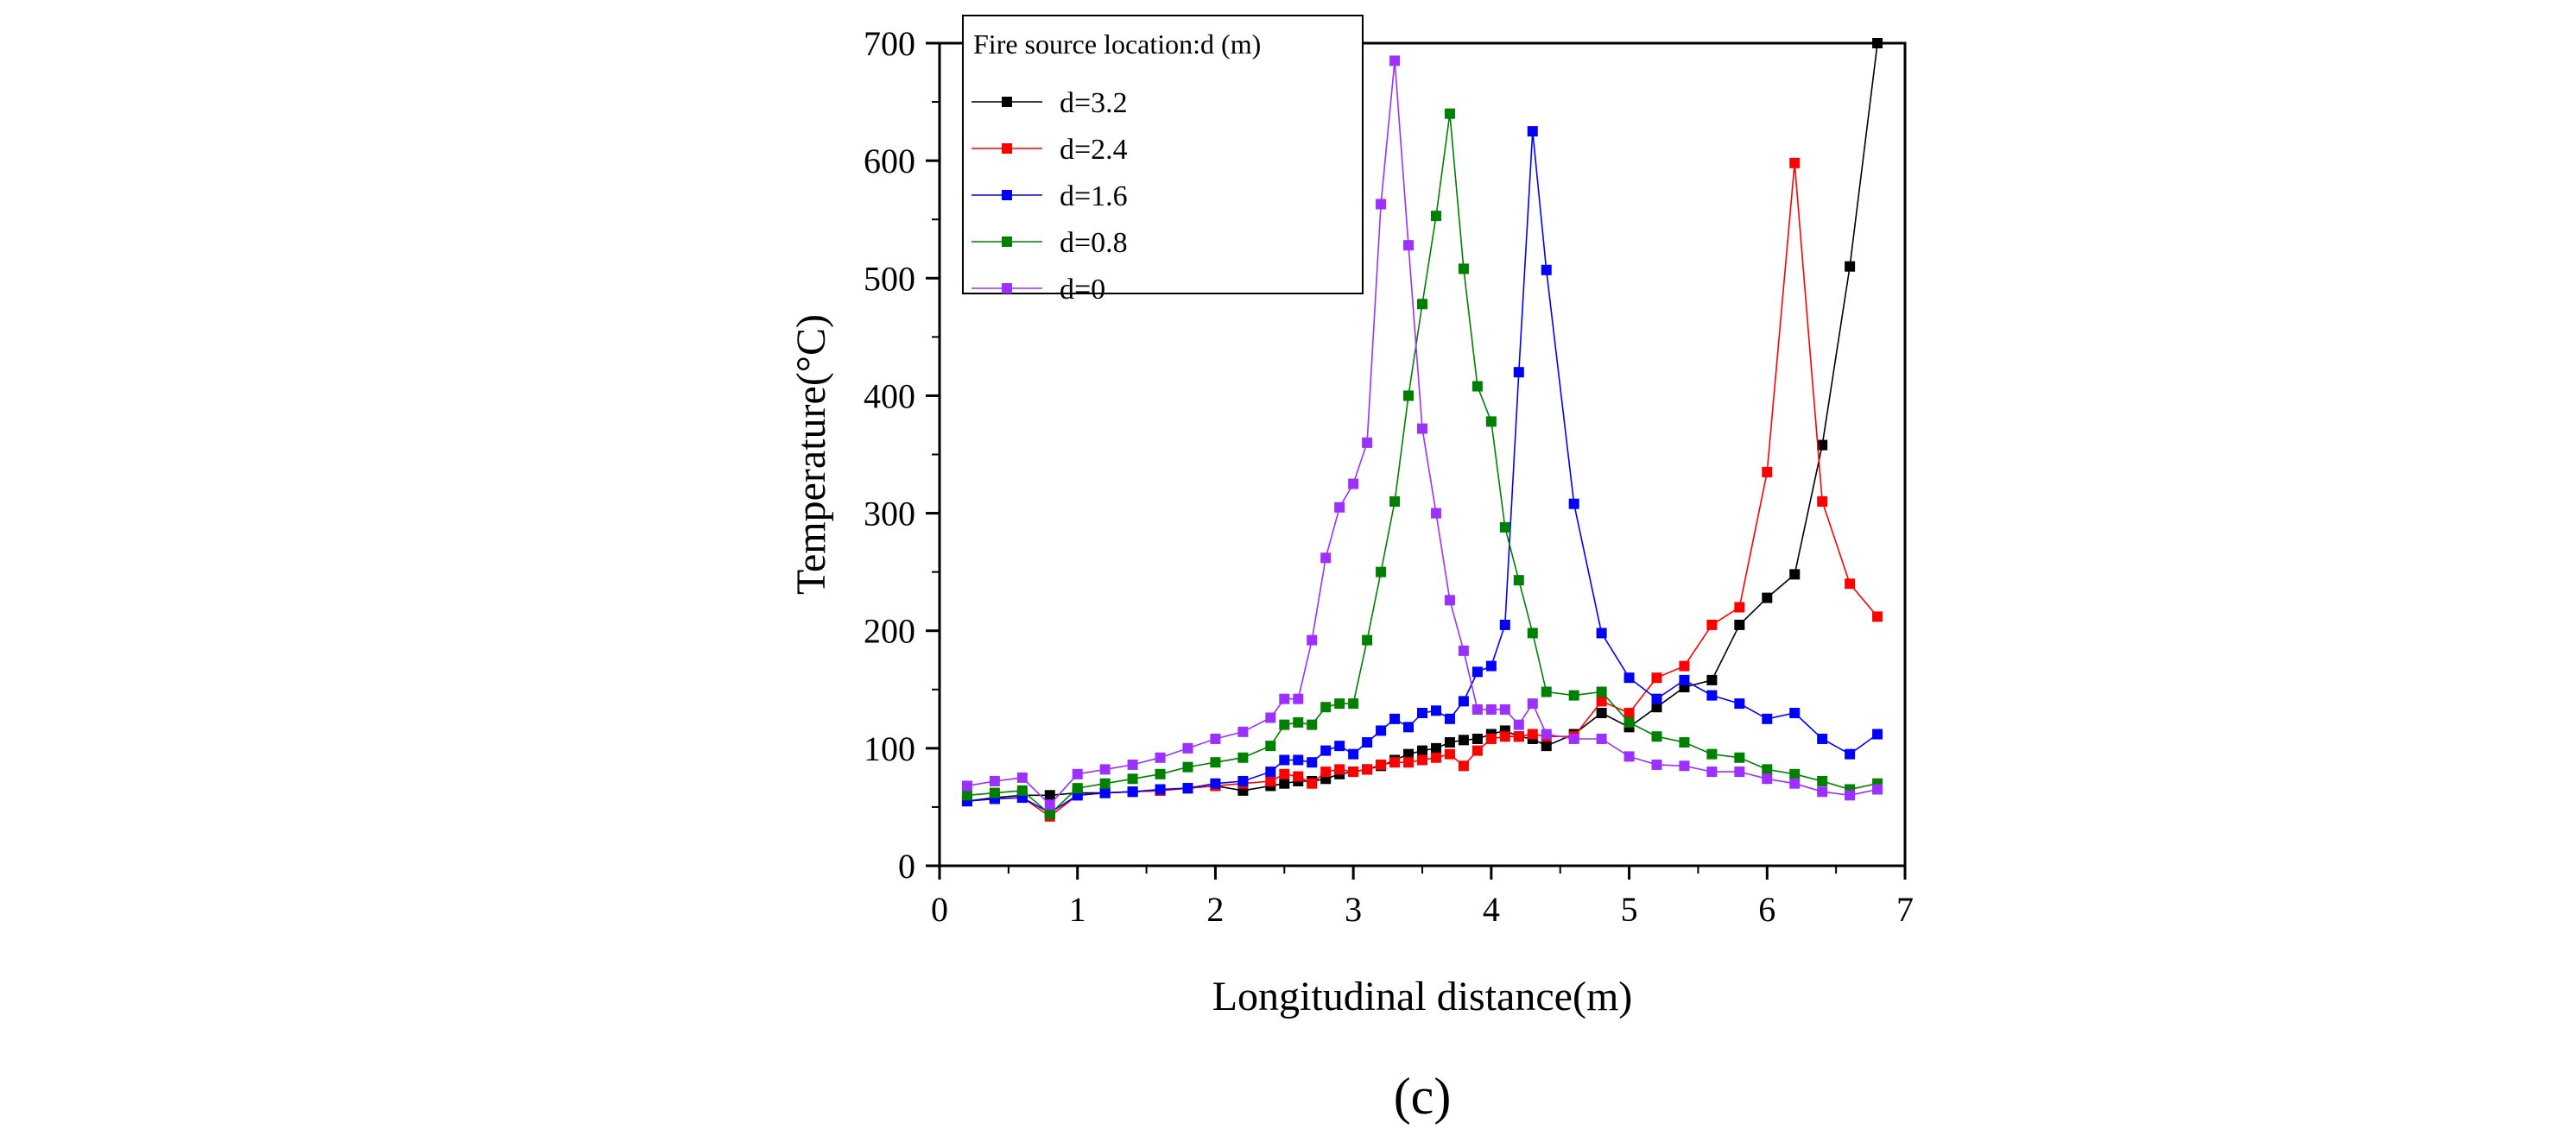  I want to click on legend-entry: d=0.8, so click(1050, 243).